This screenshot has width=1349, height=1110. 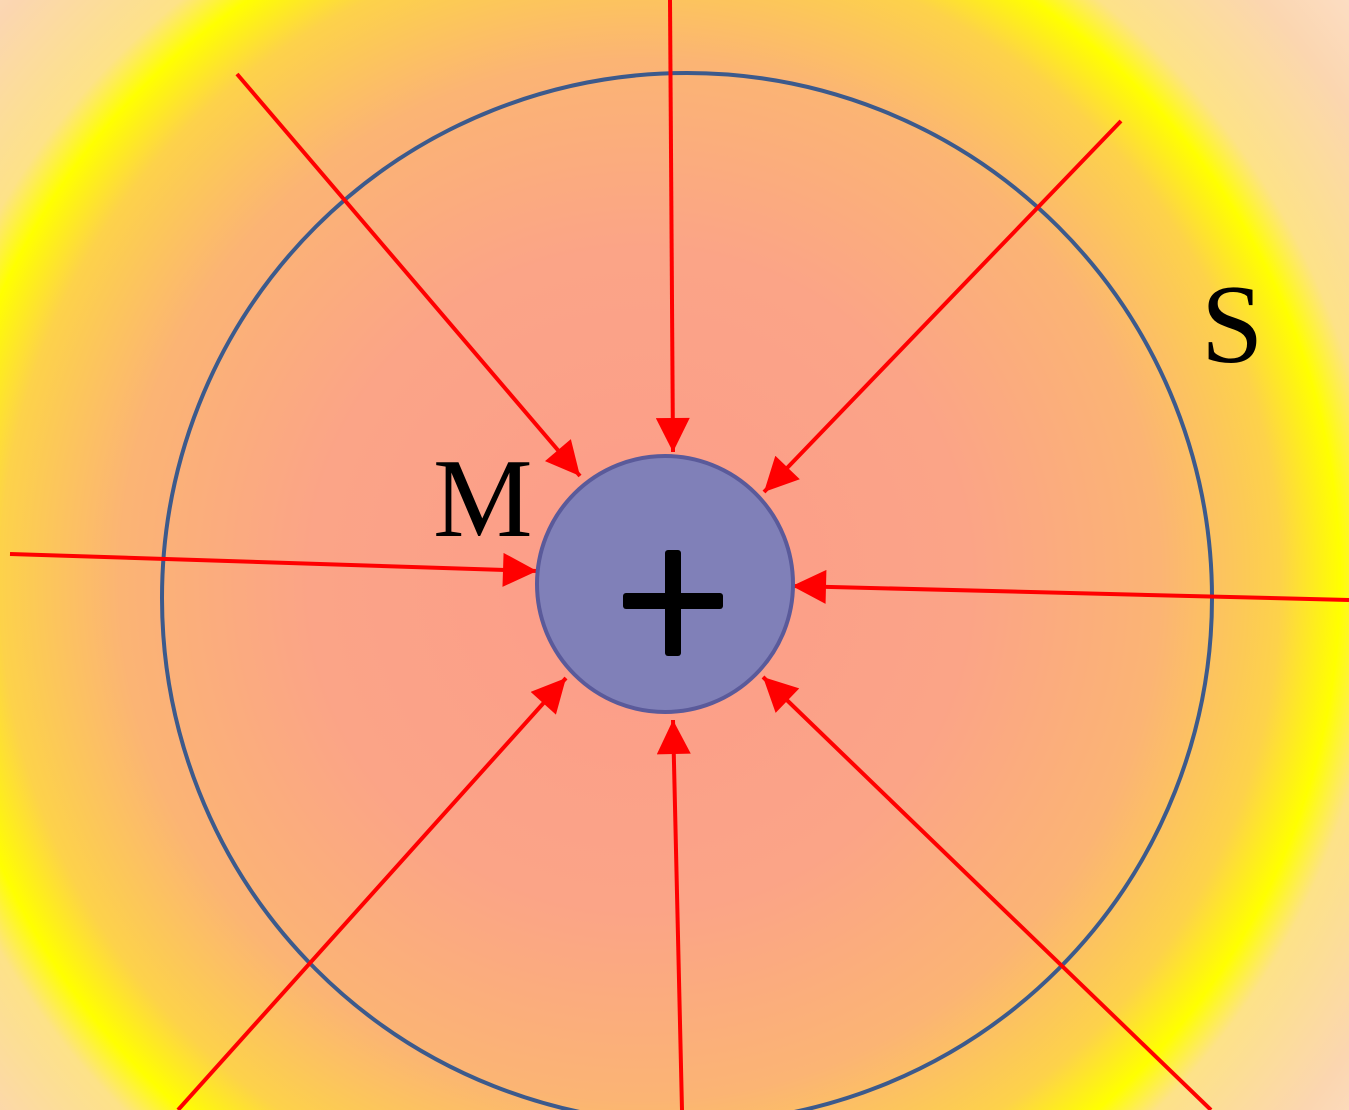 What do you see at coordinates (673, 914) in the screenshot?
I see `field-line-bottom` at bounding box center [673, 914].